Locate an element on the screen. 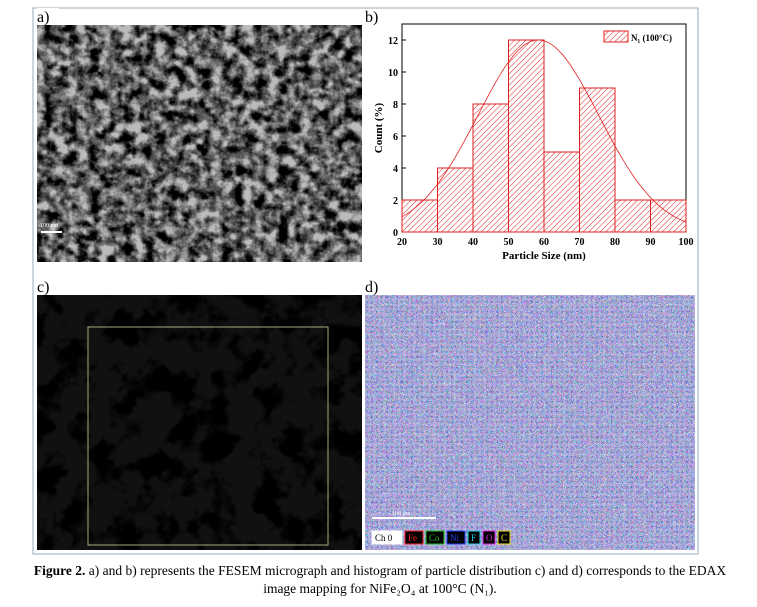 The width and height of the screenshot is (757, 607). panel-label: a) is located at coordinates (43, 17).